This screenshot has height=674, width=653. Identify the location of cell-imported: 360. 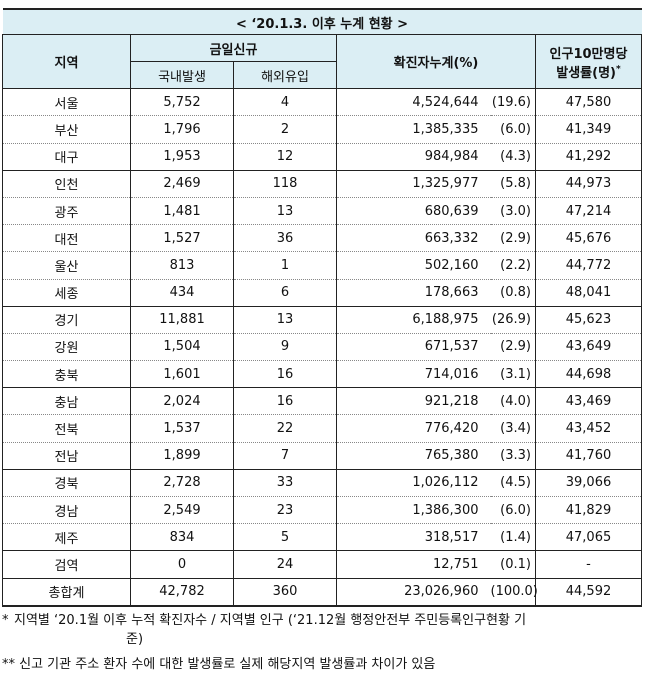
(285, 592).